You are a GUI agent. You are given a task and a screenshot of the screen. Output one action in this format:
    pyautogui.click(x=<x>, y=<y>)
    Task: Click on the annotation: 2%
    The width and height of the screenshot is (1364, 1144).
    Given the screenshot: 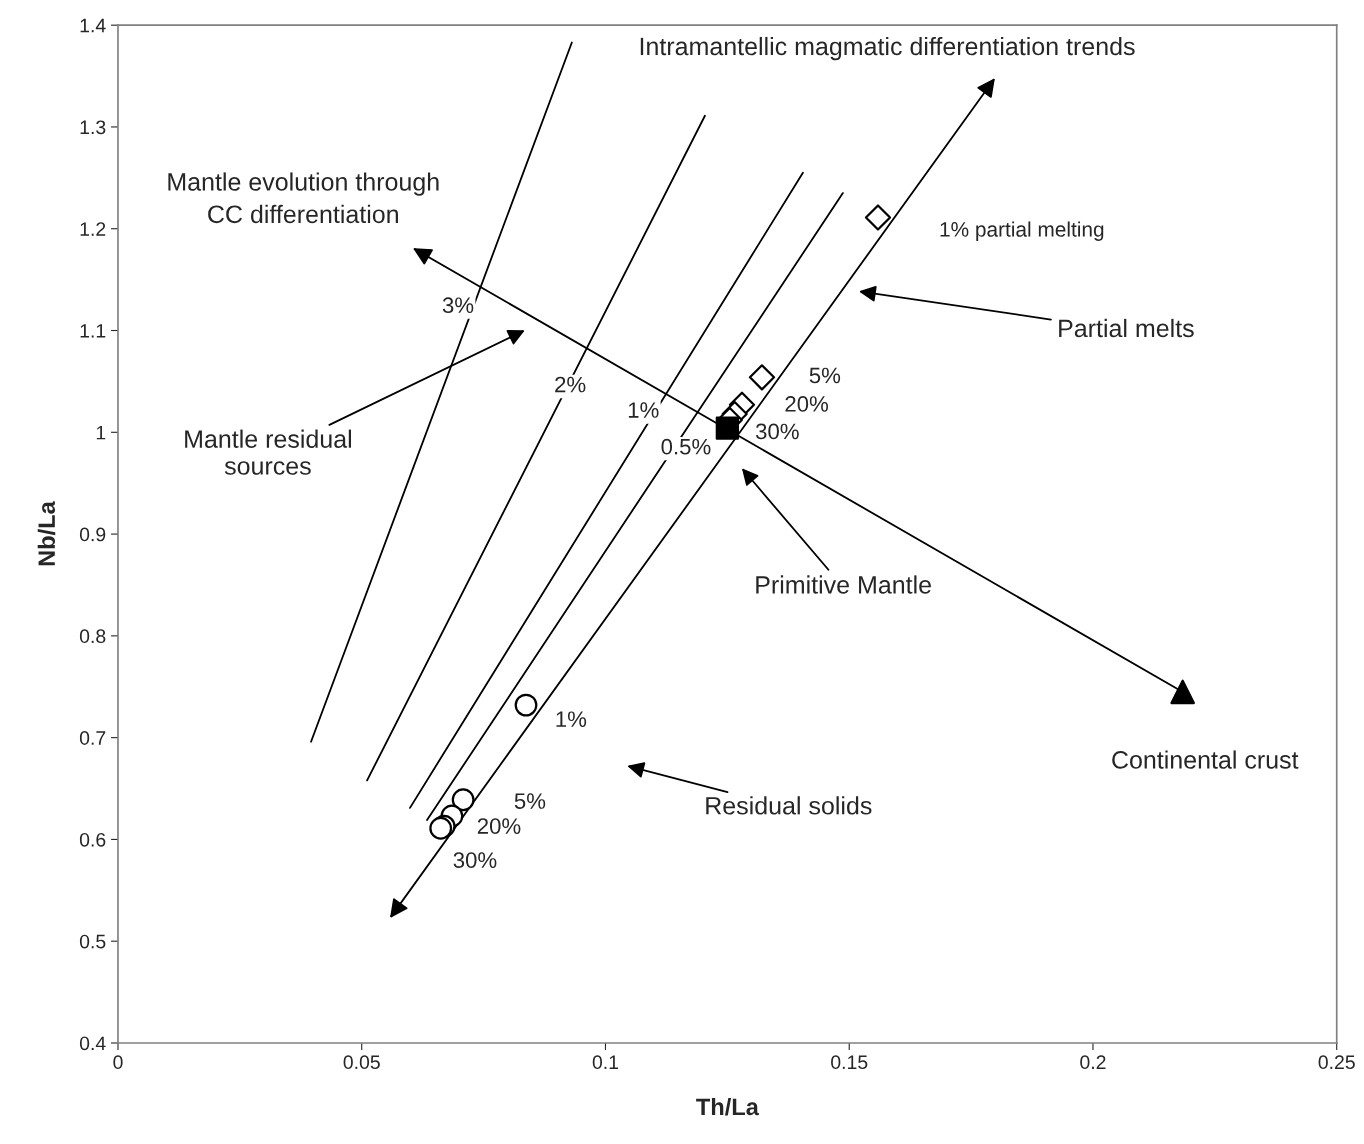 What is the action you would take?
    pyautogui.click(x=570, y=384)
    